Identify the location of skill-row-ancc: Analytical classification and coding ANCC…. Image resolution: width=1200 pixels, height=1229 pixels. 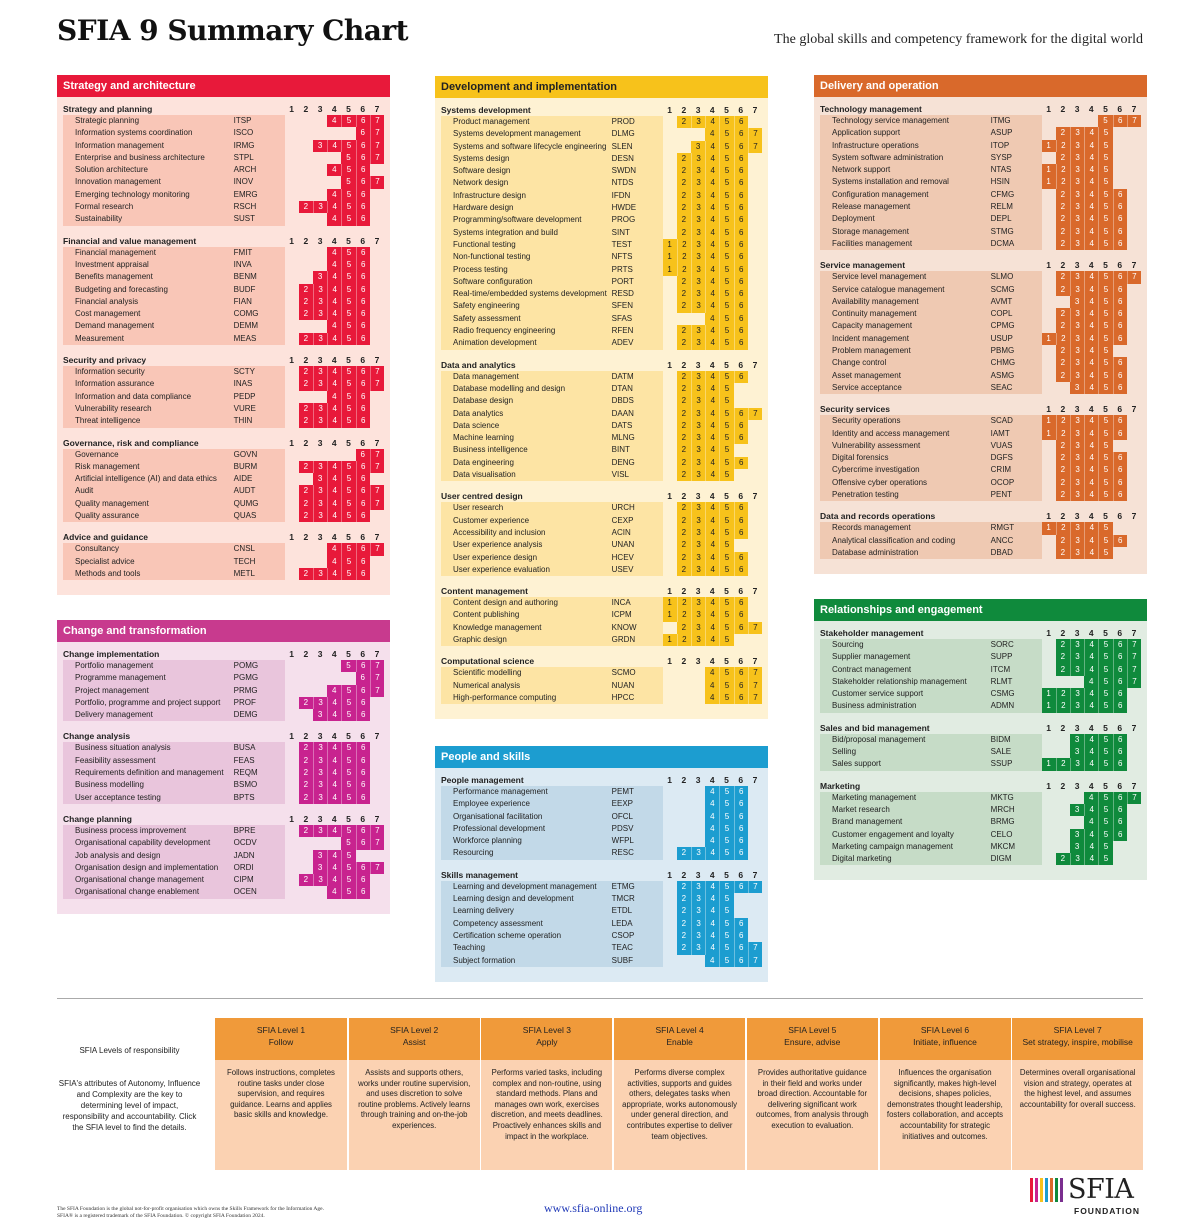
(980, 540).